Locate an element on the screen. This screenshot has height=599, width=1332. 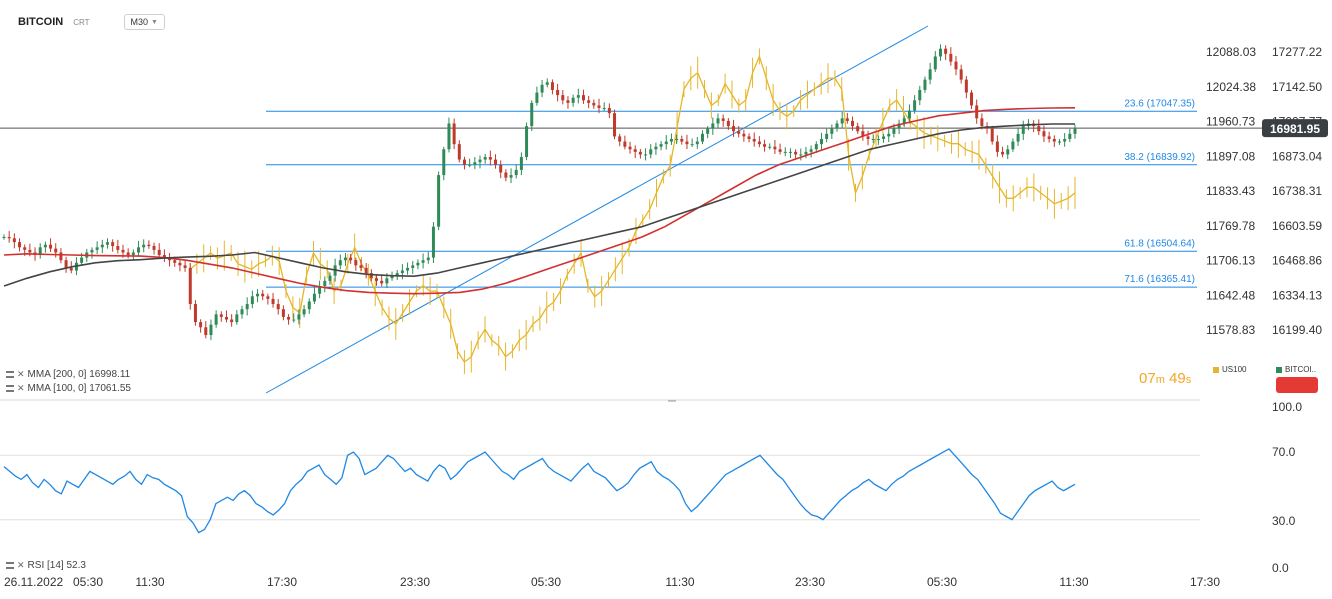
y-left-tick-label: 11706.13 is located at coordinates (1230, 261).